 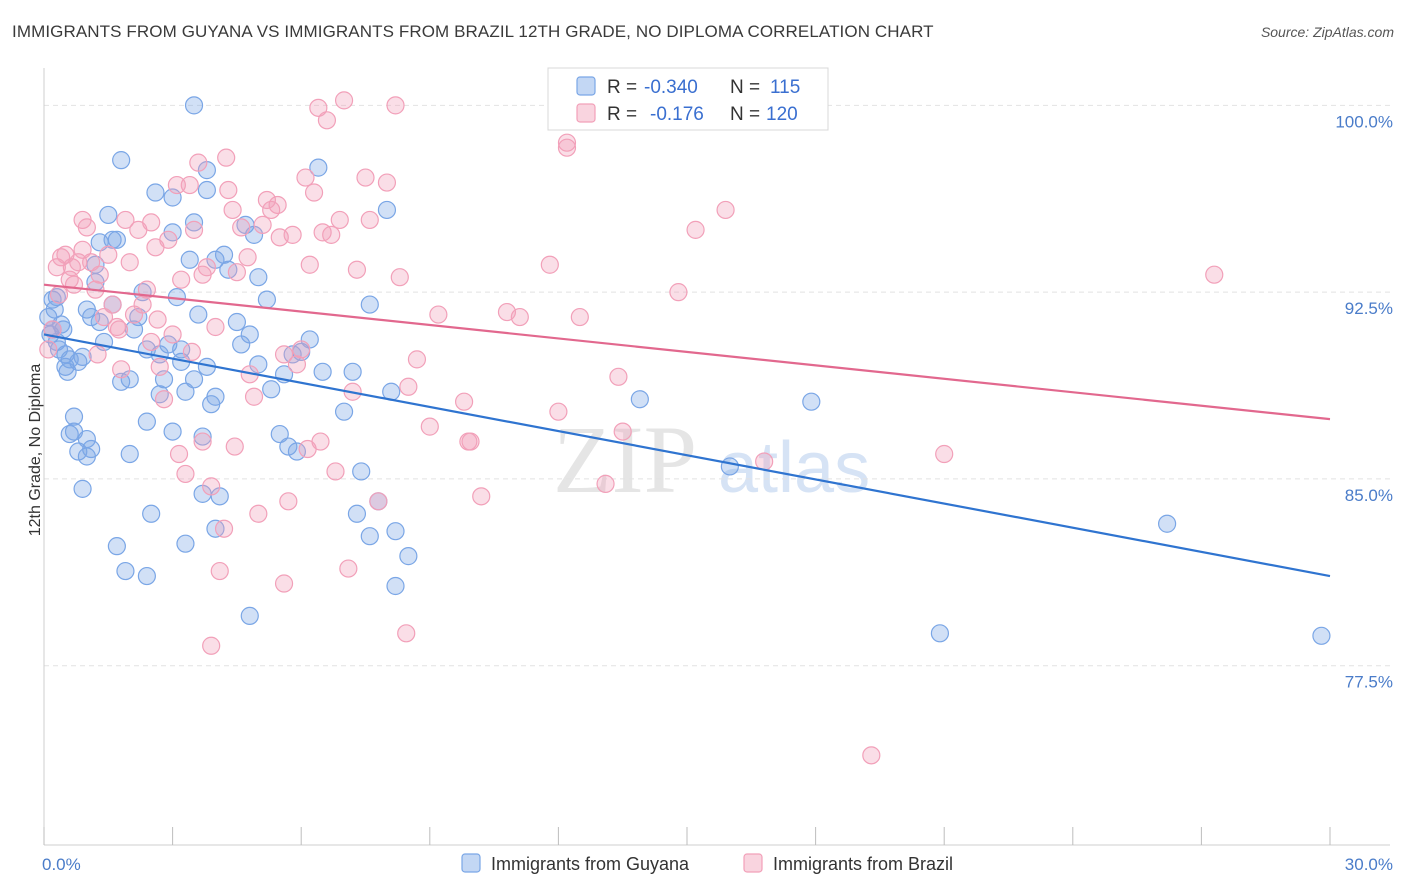 I want to click on x-tick-labels: 0.0% 30.0%, so click(x=717, y=864).